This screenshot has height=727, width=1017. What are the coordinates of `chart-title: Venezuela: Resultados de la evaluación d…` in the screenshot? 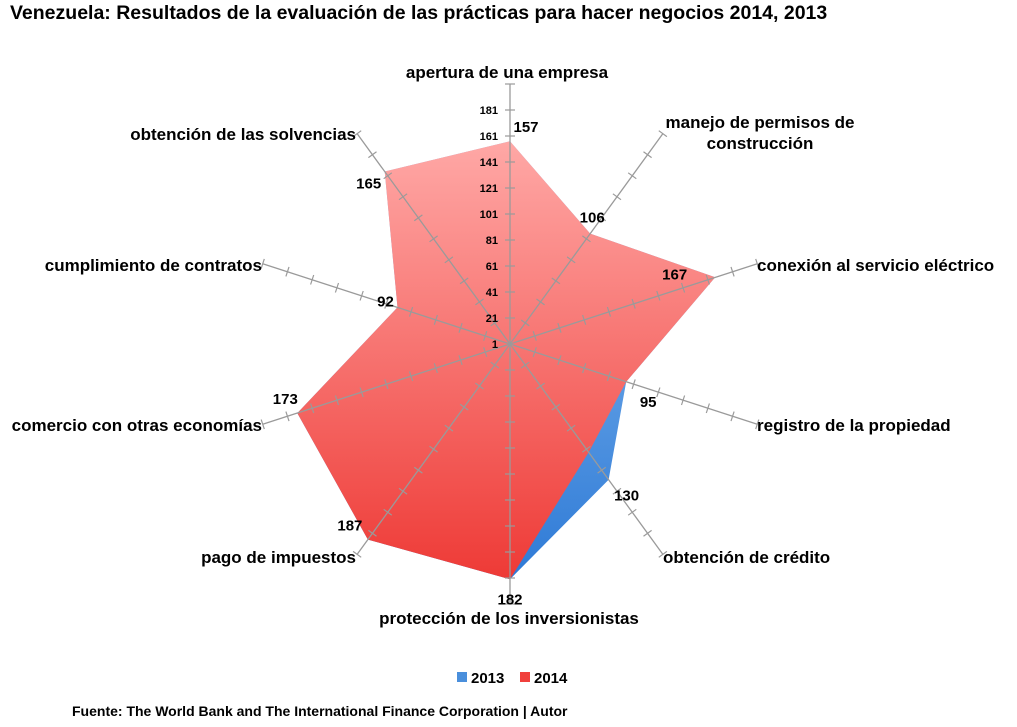 It's located at (419, 13).